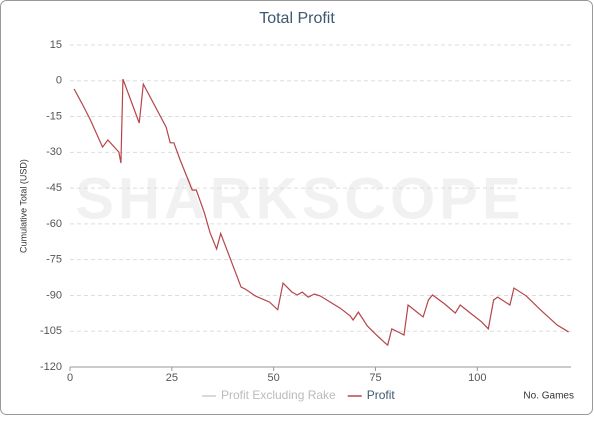 This screenshot has height=421, width=594. I want to click on y-tick-label: -15, so click(54, 116).